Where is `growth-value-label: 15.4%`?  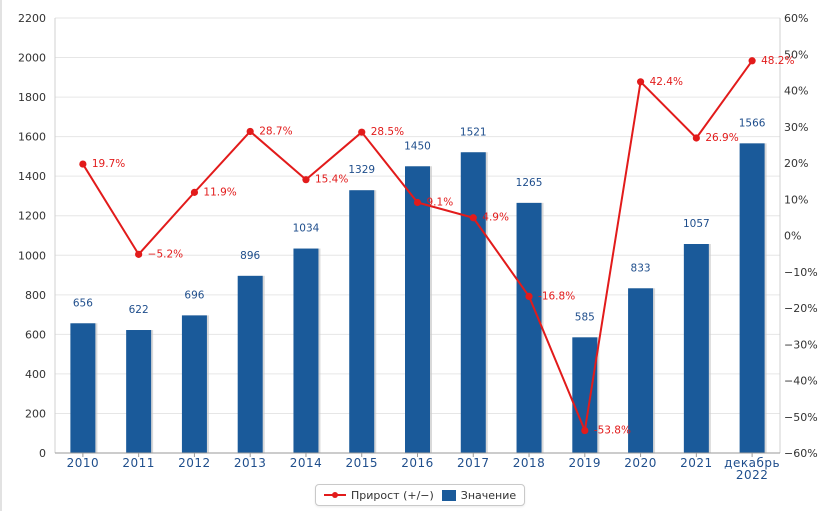
growth-value-label: 15.4% is located at coordinates (331, 180).